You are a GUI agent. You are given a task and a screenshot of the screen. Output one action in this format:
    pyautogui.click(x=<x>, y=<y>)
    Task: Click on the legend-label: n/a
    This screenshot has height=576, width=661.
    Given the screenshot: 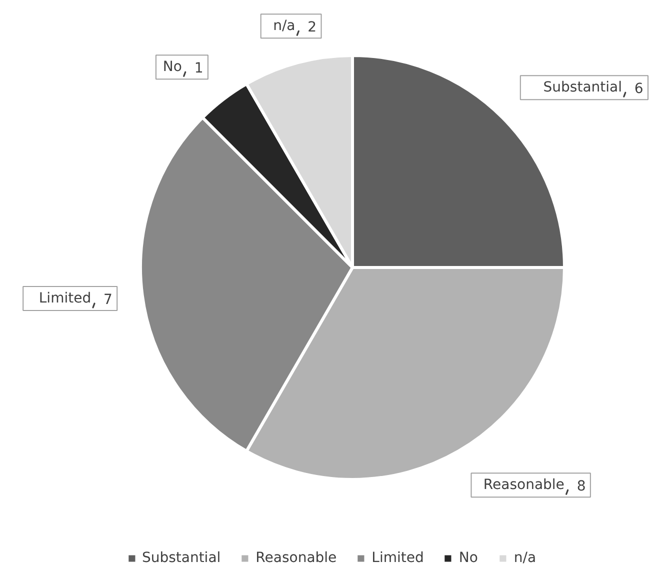 What is the action you would take?
    pyautogui.click(x=525, y=558)
    